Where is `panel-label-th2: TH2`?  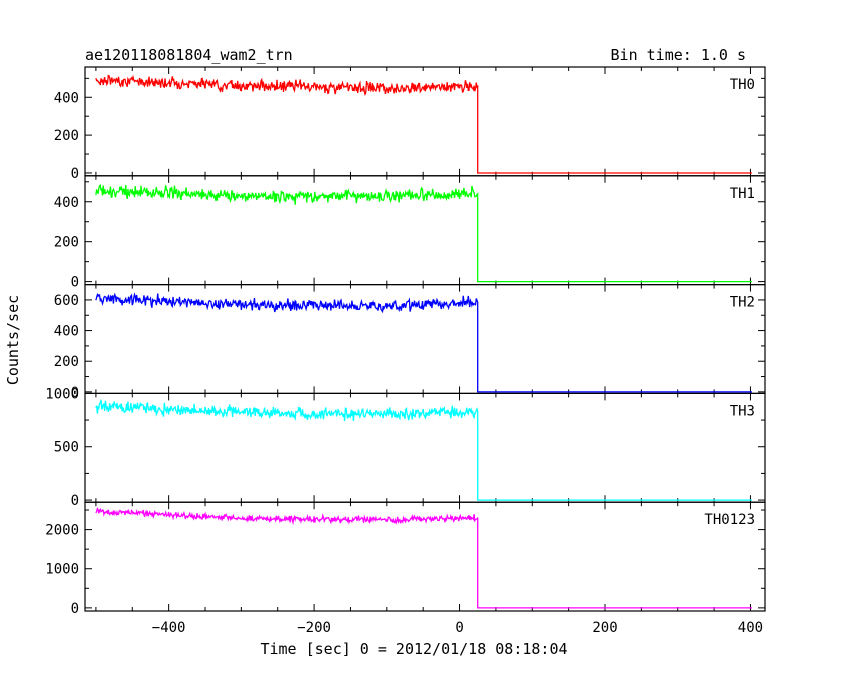 panel-label-th2: TH2 is located at coordinates (742, 303).